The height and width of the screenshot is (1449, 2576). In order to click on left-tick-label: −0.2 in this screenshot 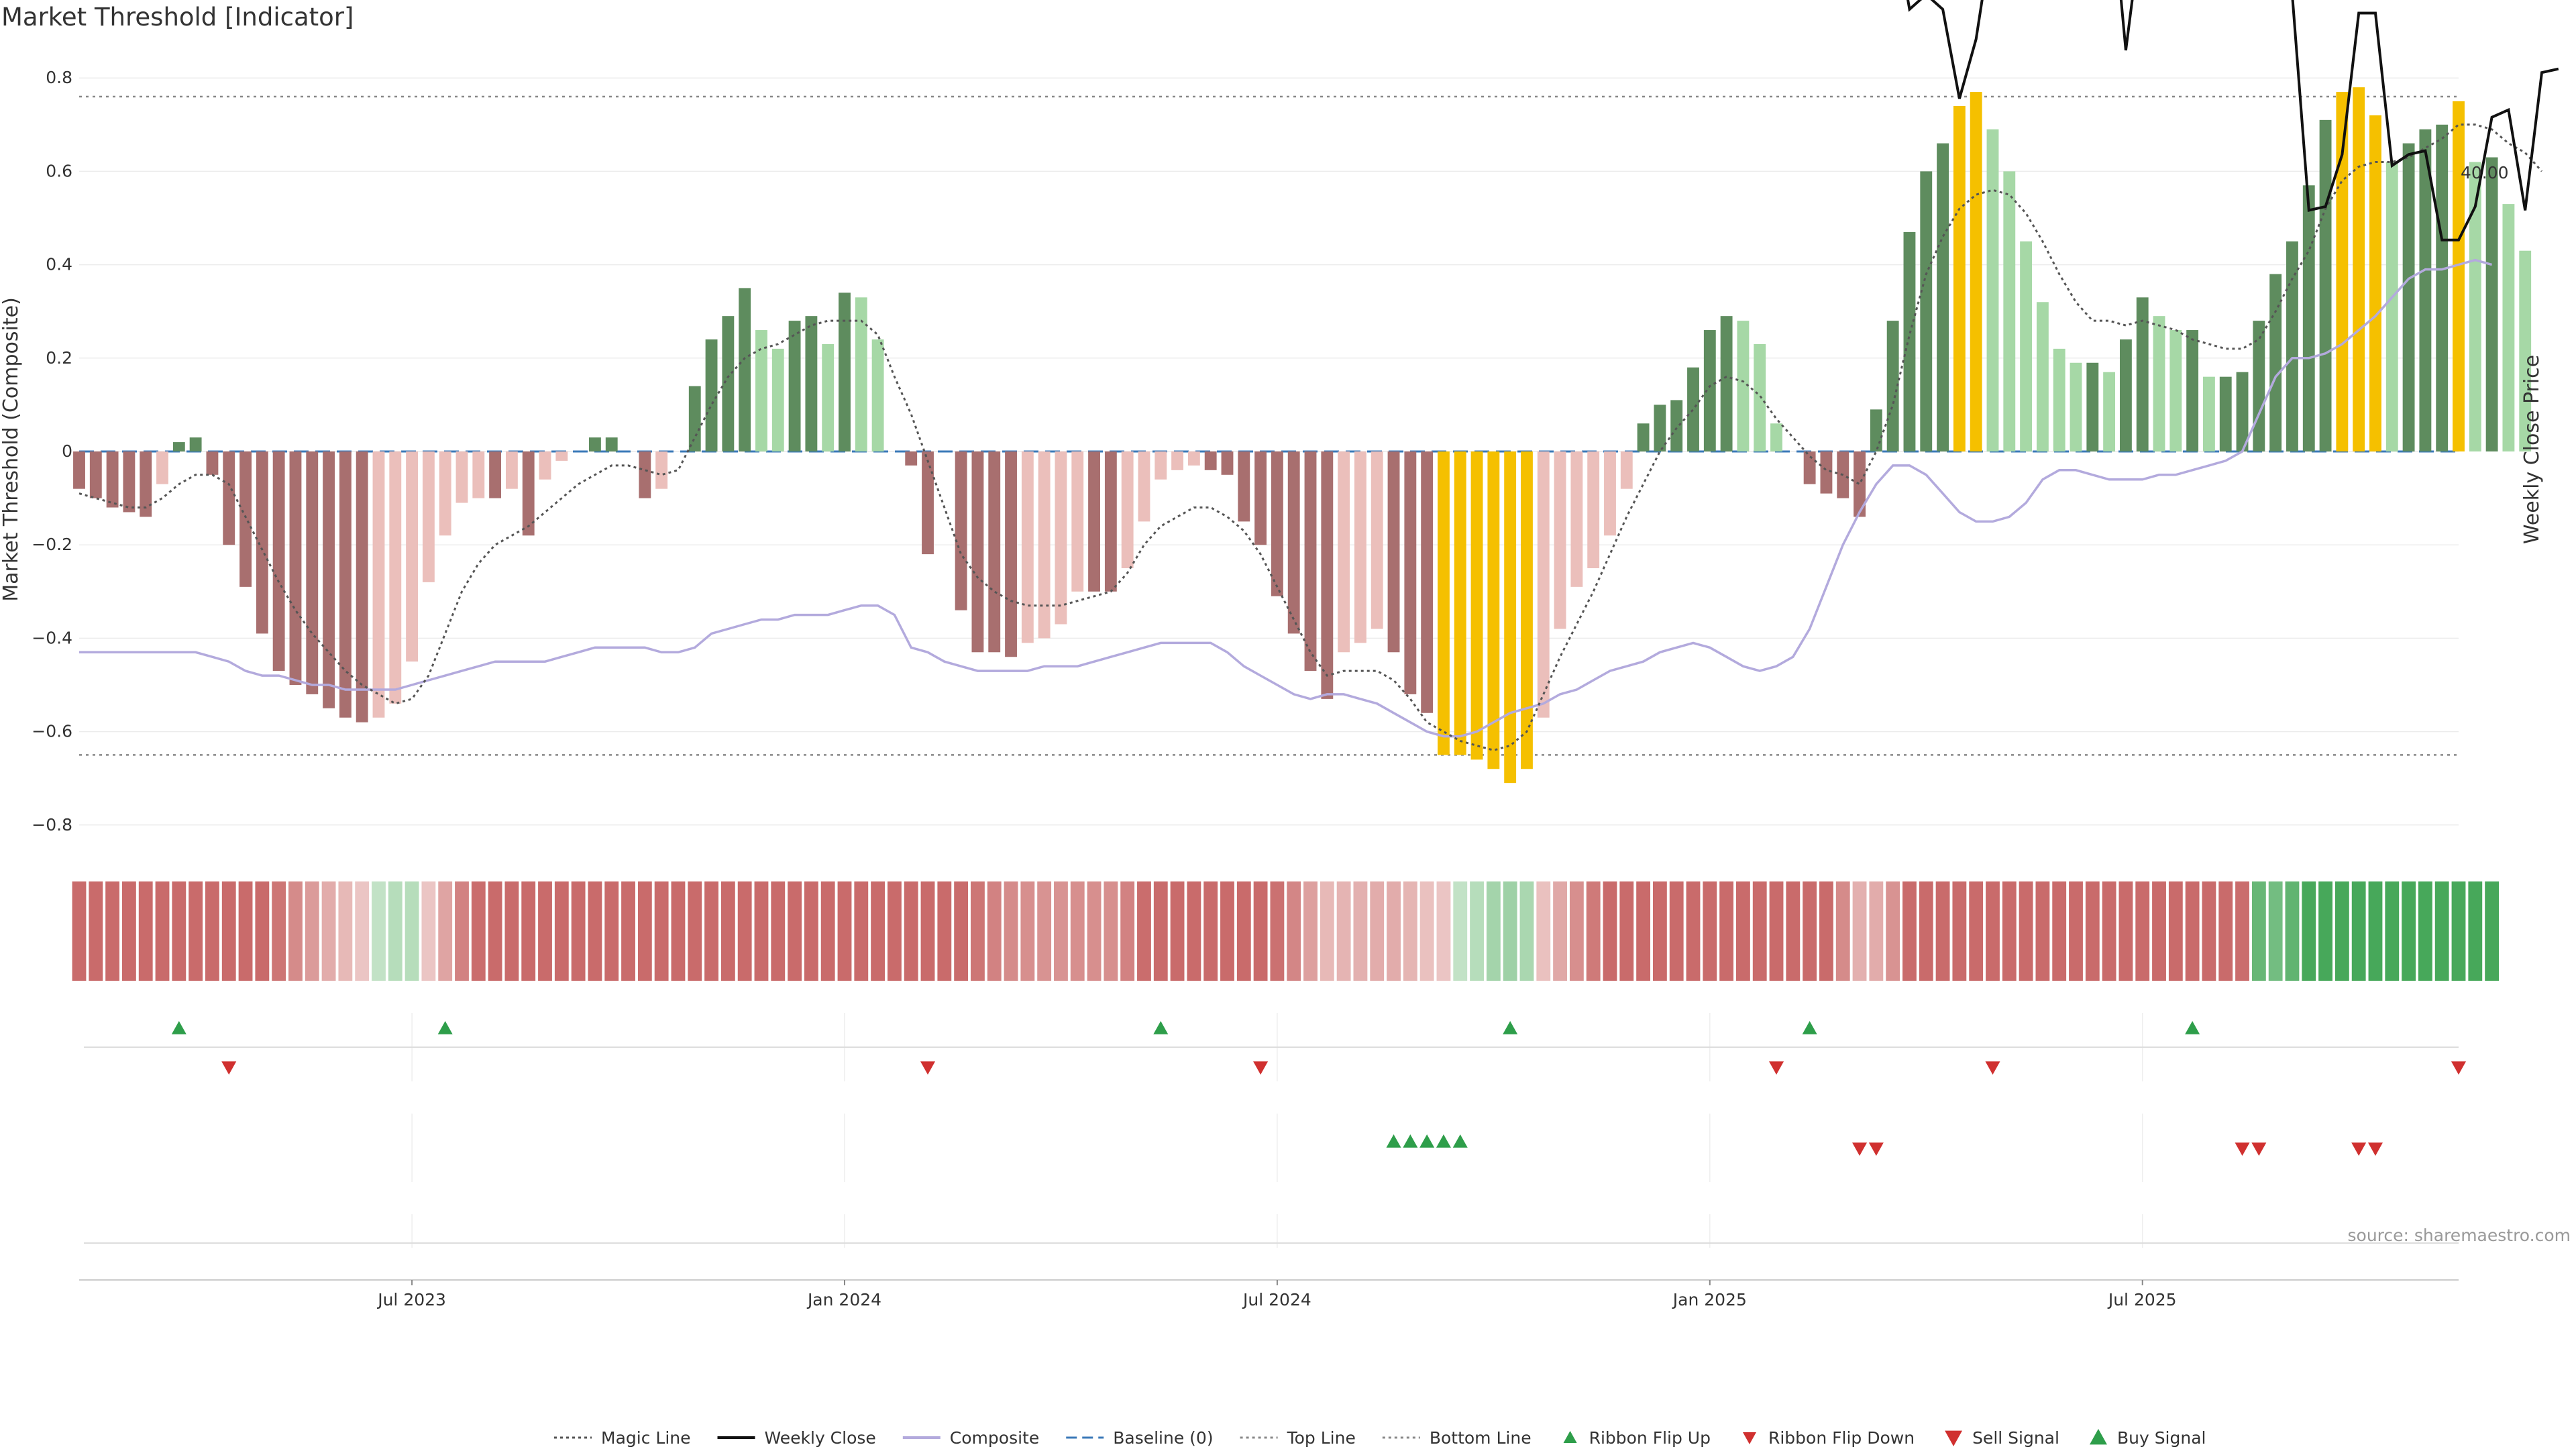, I will do `click(52, 544)`.